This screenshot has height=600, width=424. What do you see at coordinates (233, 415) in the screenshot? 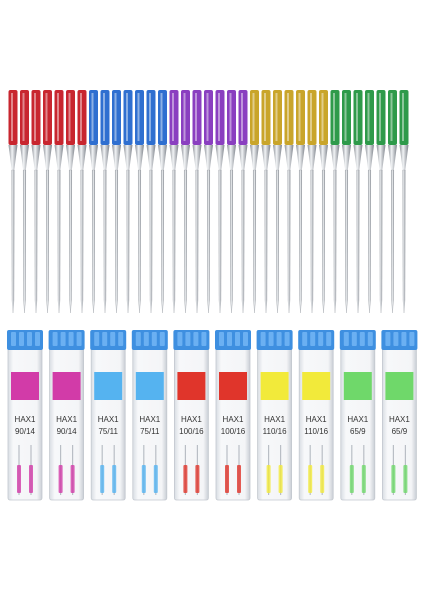
I see `needle-case: HAX1 100/16` at bounding box center [233, 415].